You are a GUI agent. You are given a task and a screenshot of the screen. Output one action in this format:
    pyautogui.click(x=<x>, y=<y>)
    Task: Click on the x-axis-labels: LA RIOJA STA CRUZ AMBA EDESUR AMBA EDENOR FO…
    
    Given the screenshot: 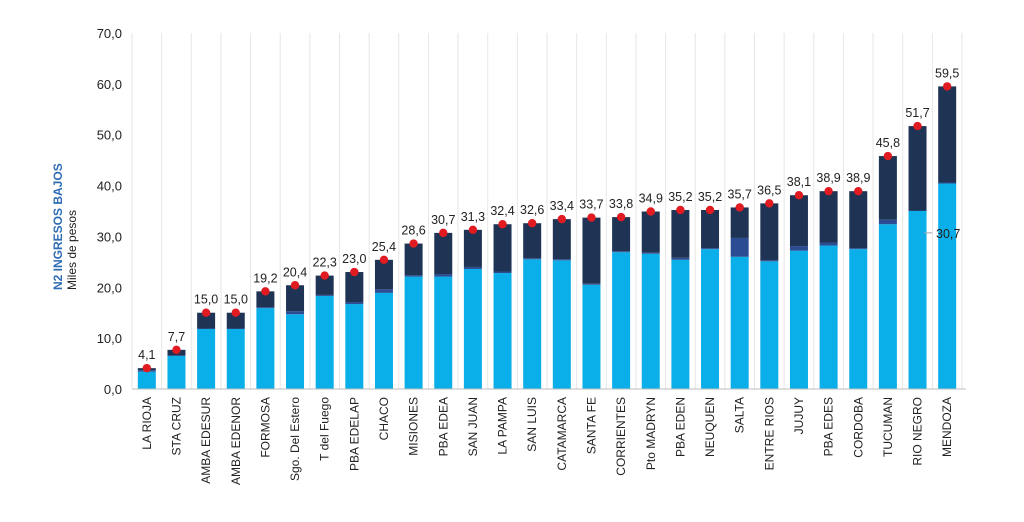 What is the action you would take?
    pyautogui.click(x=547, y=441)
    